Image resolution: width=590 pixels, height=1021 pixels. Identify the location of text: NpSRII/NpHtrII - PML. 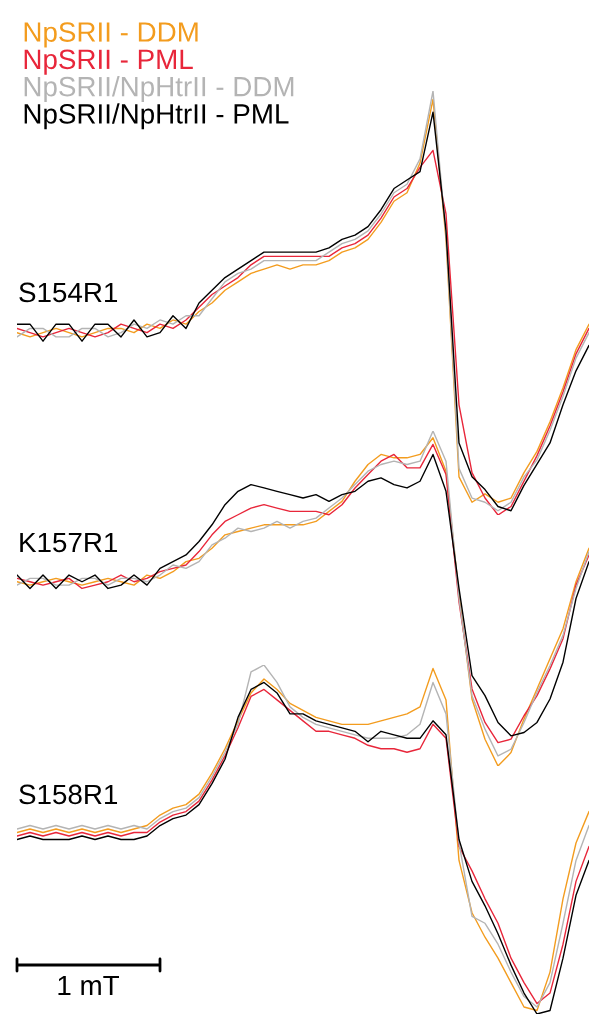
(156, 116).